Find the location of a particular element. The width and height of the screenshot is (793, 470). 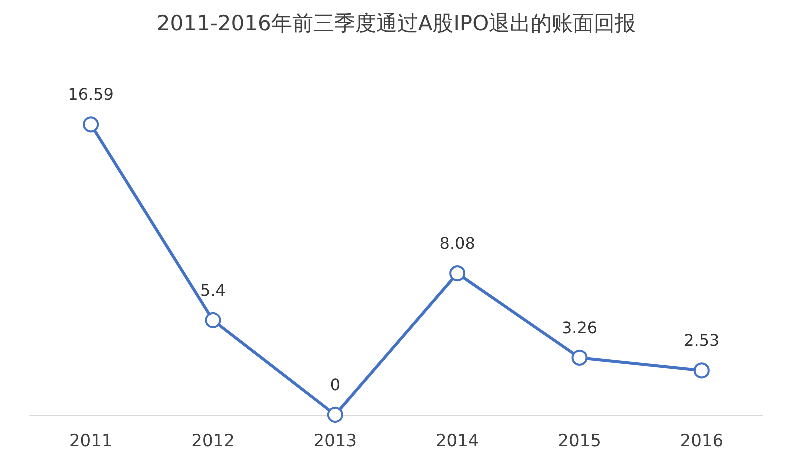

chart-title: 2011-2016年前三季度通过A股IPO退出的账面回报 is located at coordinates (396, 24).